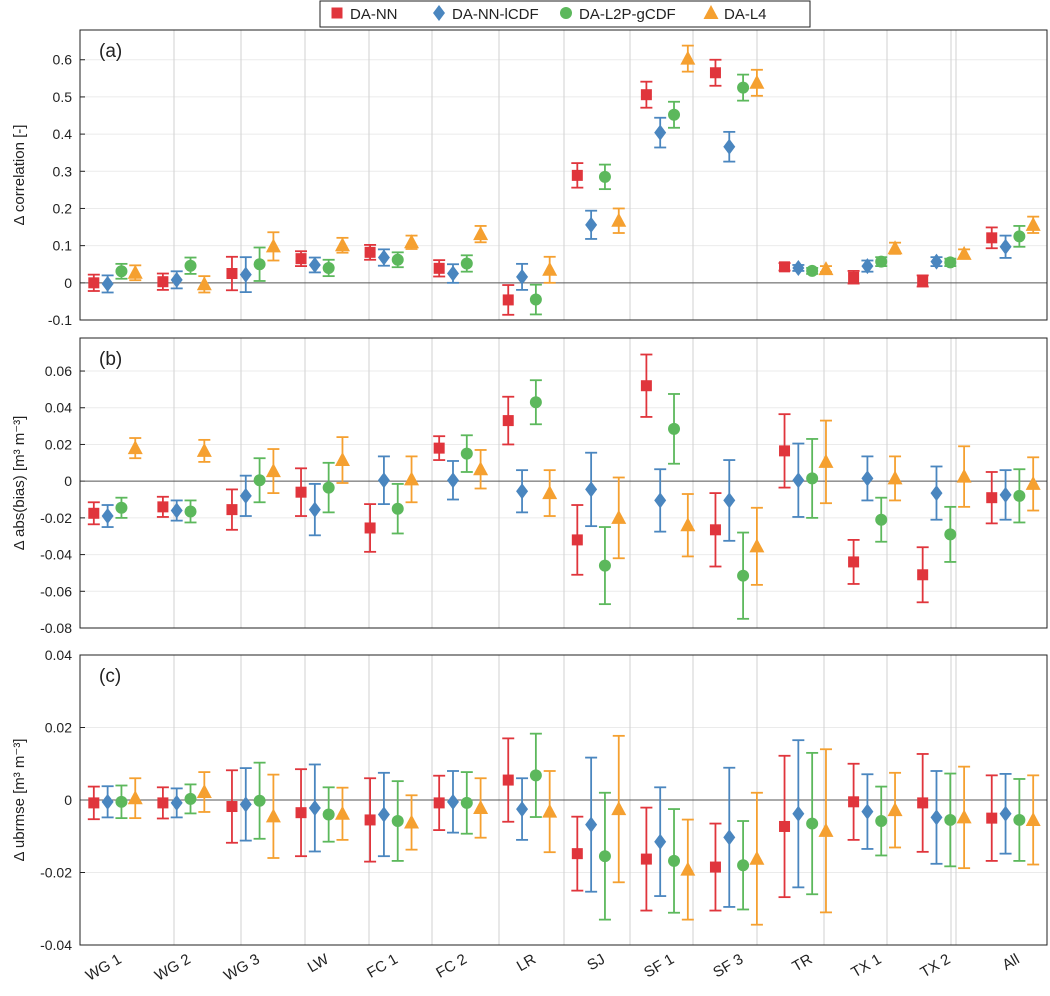 The image size is (1050, 996). Describe the element at coordinates (486, 14) in the screenshot. I see `legend-item-da-nn-lcdf: DA-NN-lCDF` at that location.